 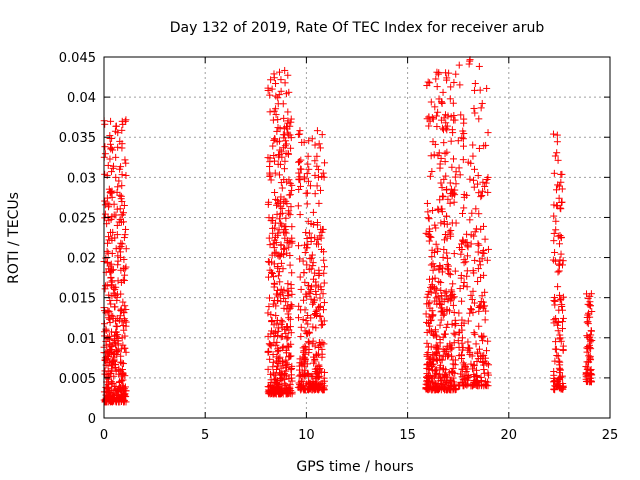 I want to click on y-tick-label: 0.04, so click(x=81, y=98).